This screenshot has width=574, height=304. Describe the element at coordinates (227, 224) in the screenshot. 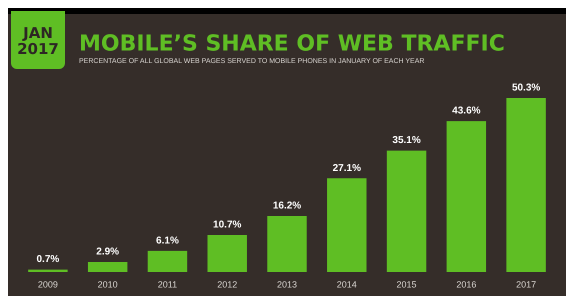

I see `data-label: 10.7%` at that location.